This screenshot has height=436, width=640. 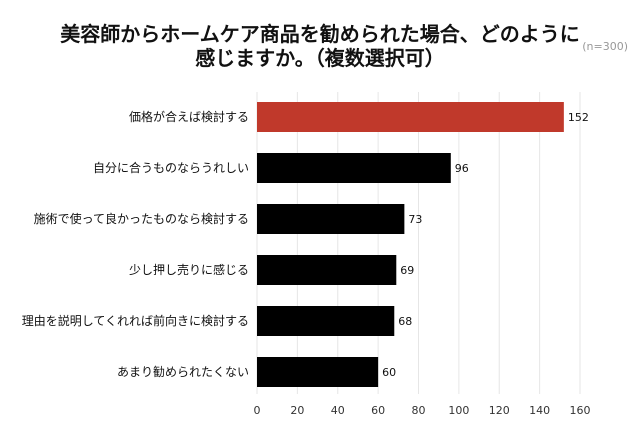 I want to click on value-label: 69, so click(x=407, y=270).